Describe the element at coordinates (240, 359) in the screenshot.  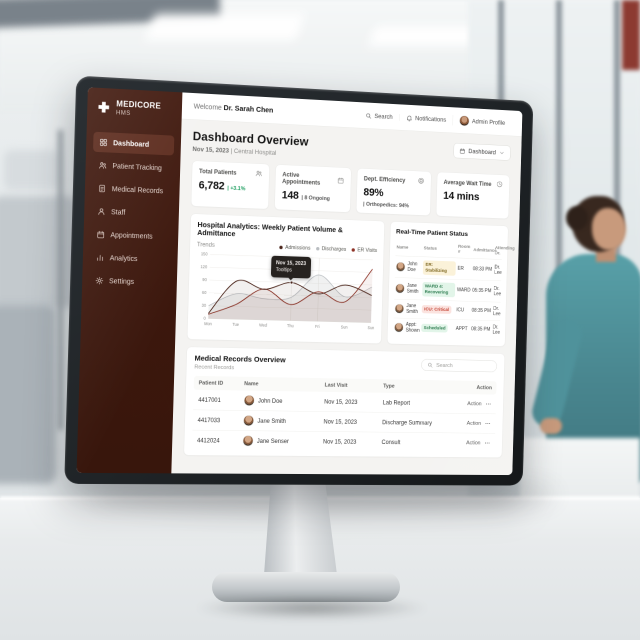
I see `records-title: Medical Records Overview` at that location.